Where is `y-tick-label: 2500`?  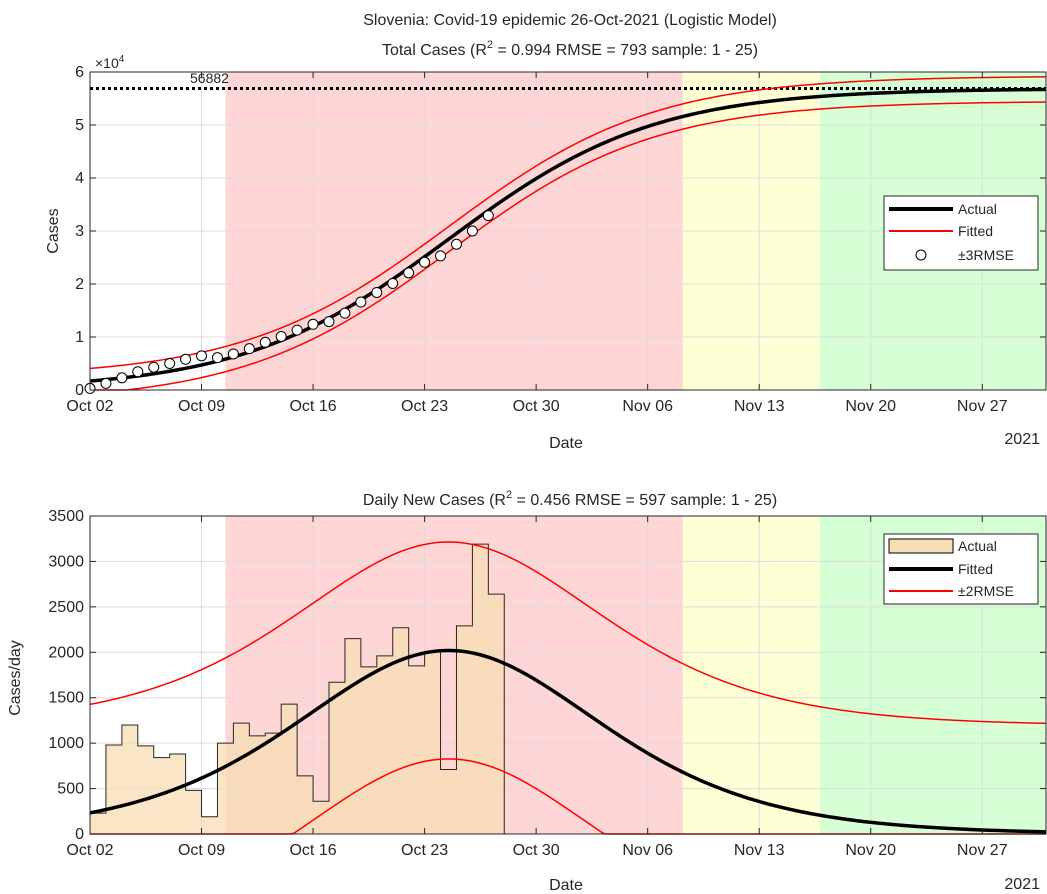 y-tick-label: 2500 is located at coordinates (66, 607).